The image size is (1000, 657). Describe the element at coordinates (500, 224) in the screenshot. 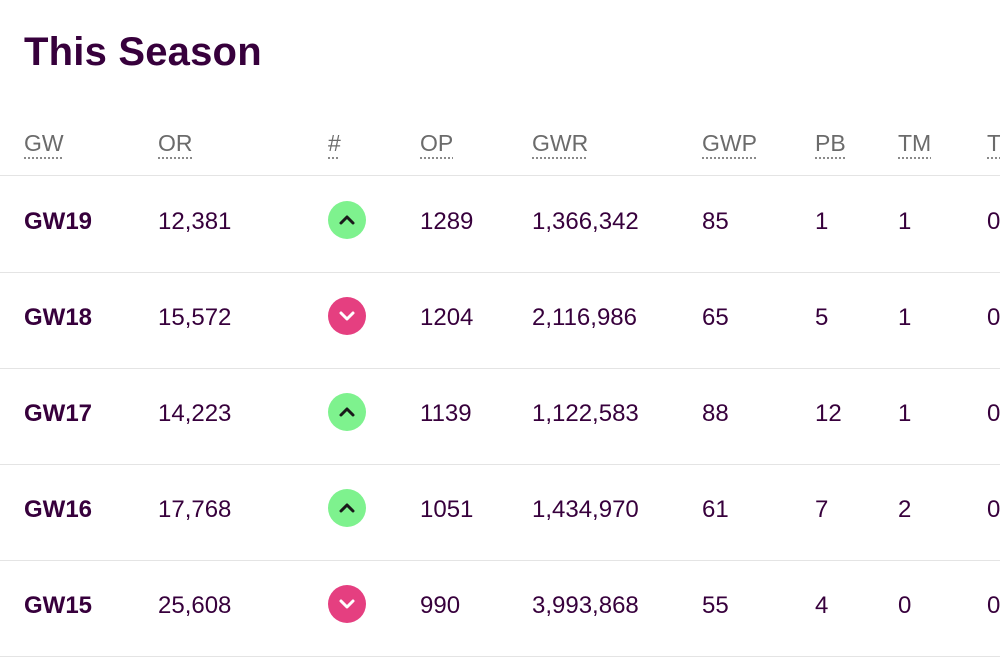

I see `table-row: GW19 12,381 1289 1,366,342 85 1 1 0` at that location.